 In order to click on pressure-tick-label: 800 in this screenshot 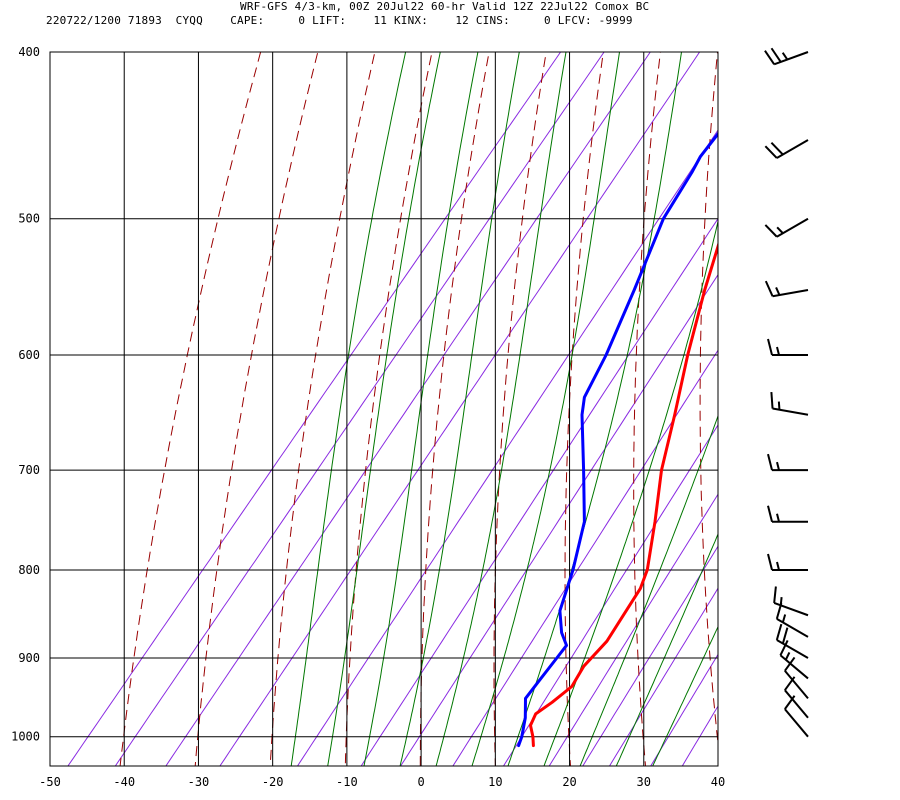, I will do `click(29, 570)`.